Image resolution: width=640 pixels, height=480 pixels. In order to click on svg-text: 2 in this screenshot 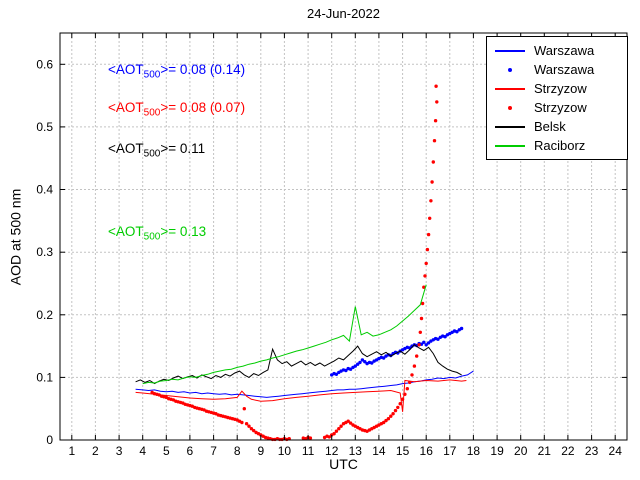, I will do `click(95, 451)`.